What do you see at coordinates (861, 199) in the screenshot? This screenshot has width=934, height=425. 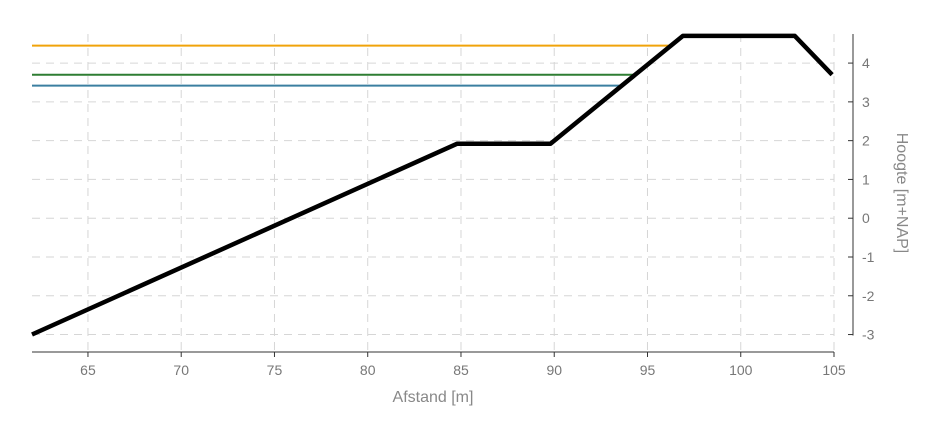 I see `y-tick-labels: -3 -2 -1 0 1 2 3 4` at bounding box center [861, 199].